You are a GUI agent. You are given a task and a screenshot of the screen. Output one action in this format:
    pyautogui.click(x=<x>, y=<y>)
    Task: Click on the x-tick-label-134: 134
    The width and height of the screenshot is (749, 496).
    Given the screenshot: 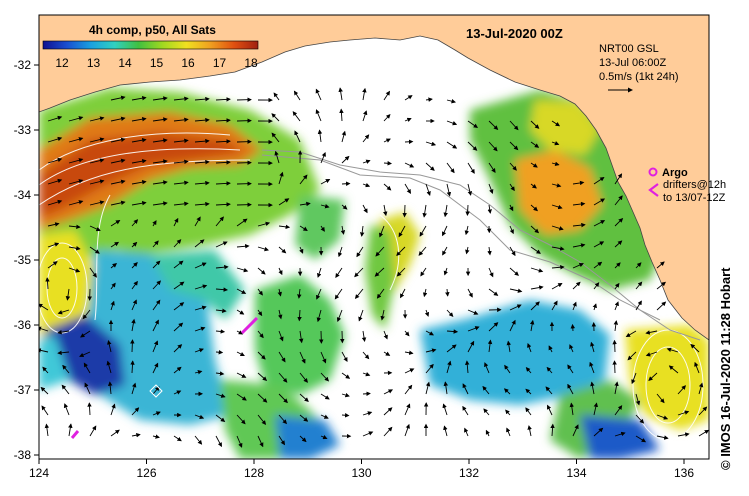 What is the action you would take?
    pyautogui.click(x=576, y=473)
    